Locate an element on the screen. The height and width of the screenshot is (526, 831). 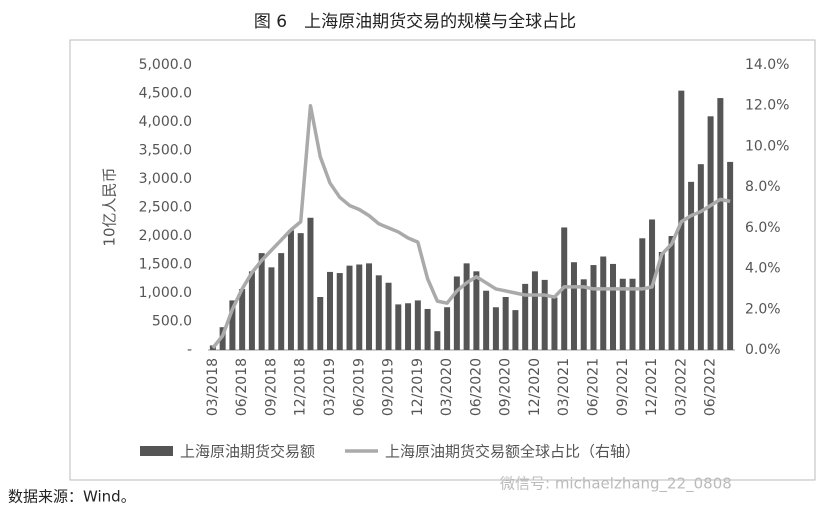
y2-tick-label: 4.0% is located at coordinates (763, 269).